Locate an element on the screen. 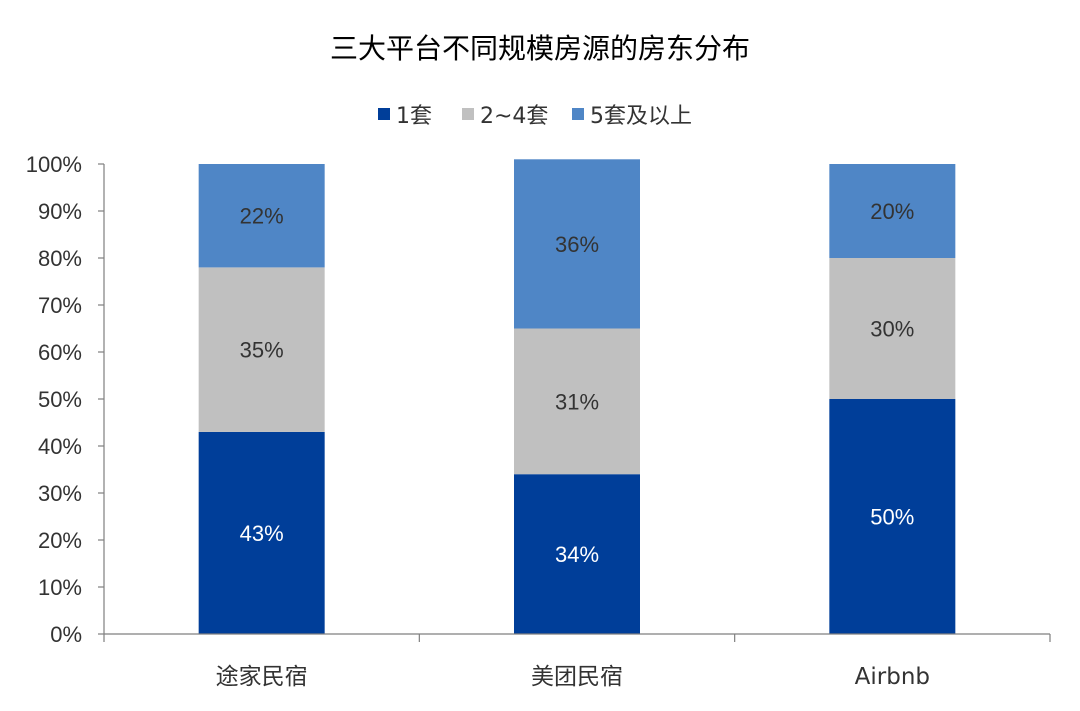 The width and height of the screenshot is (1080, 711). legend-label: 2~4套 is located at coordinates (514, 116).